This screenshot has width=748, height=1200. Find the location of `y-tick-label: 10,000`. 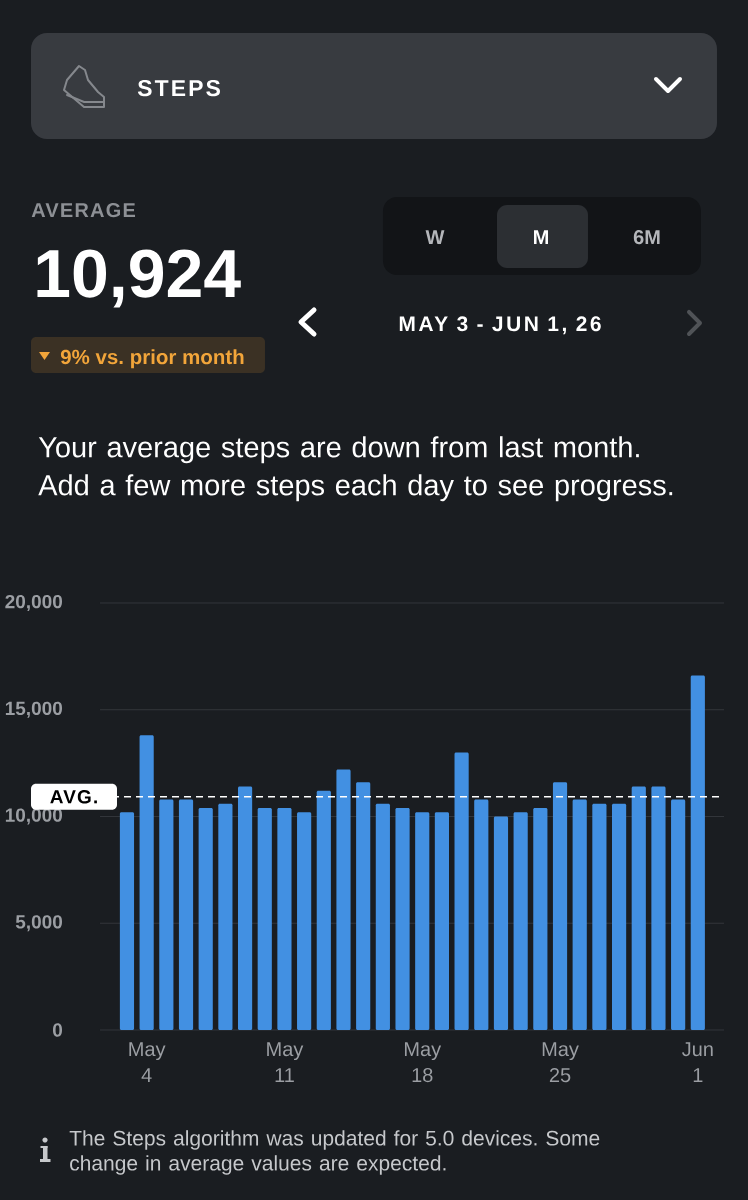

y-tick-label: 10,000 is located at coordinates (33, 816).